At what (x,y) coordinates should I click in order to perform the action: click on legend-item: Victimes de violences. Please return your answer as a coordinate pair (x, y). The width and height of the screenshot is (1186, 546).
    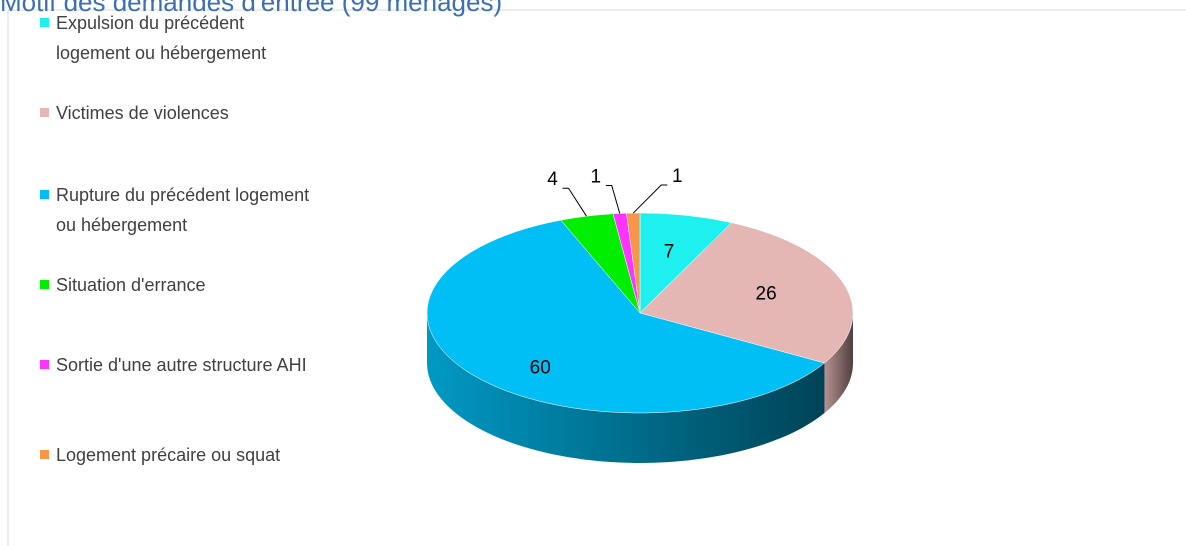
    Looking at the image, I should click on (178, 113).